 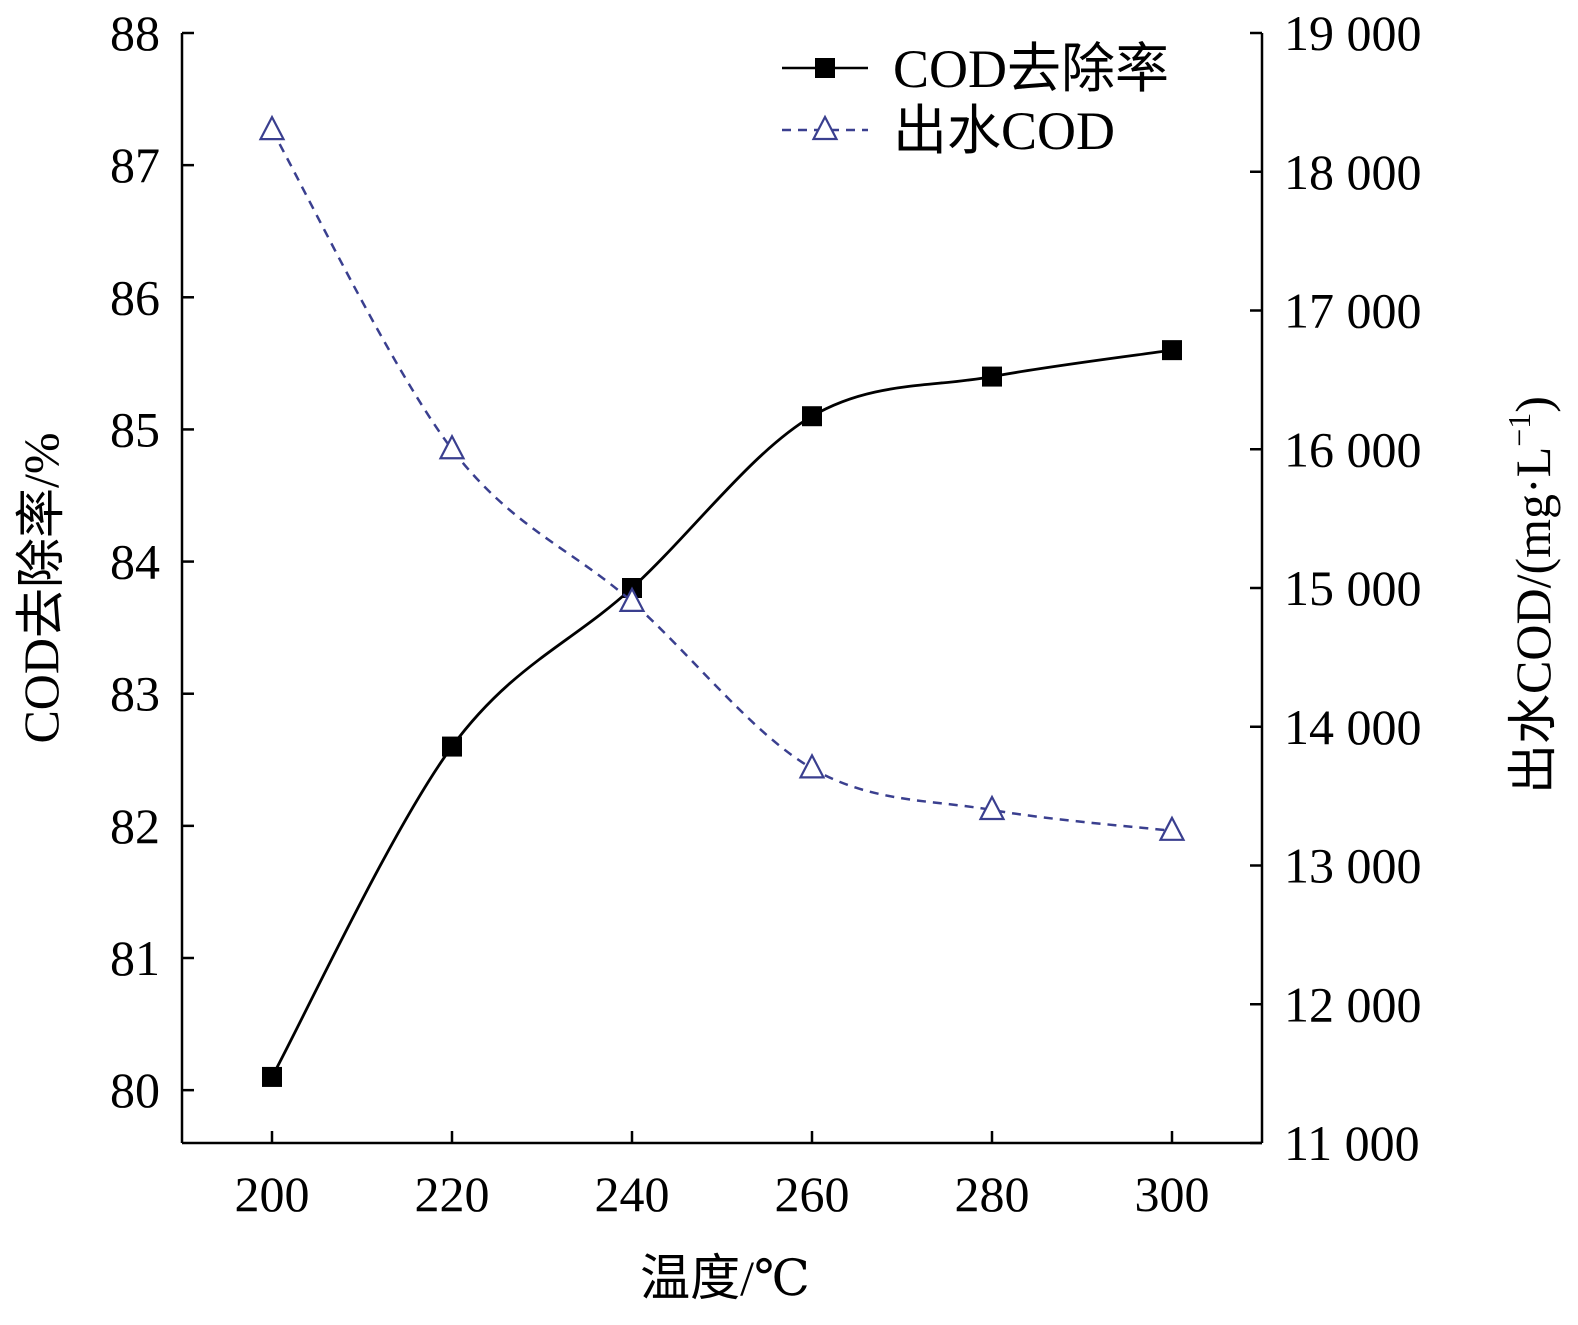 I want to click on right-y-tick-label: 18 000, so click(x=1353, y=172).